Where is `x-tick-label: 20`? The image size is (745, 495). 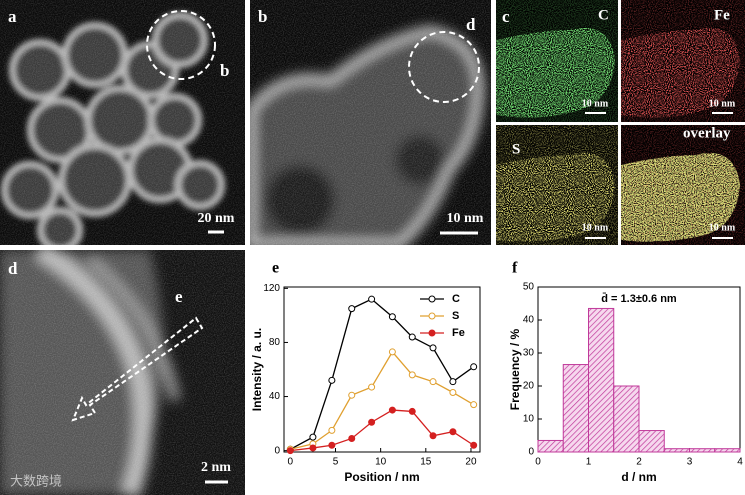
x-tick-label: 20 is located at coordinates (471, 462).